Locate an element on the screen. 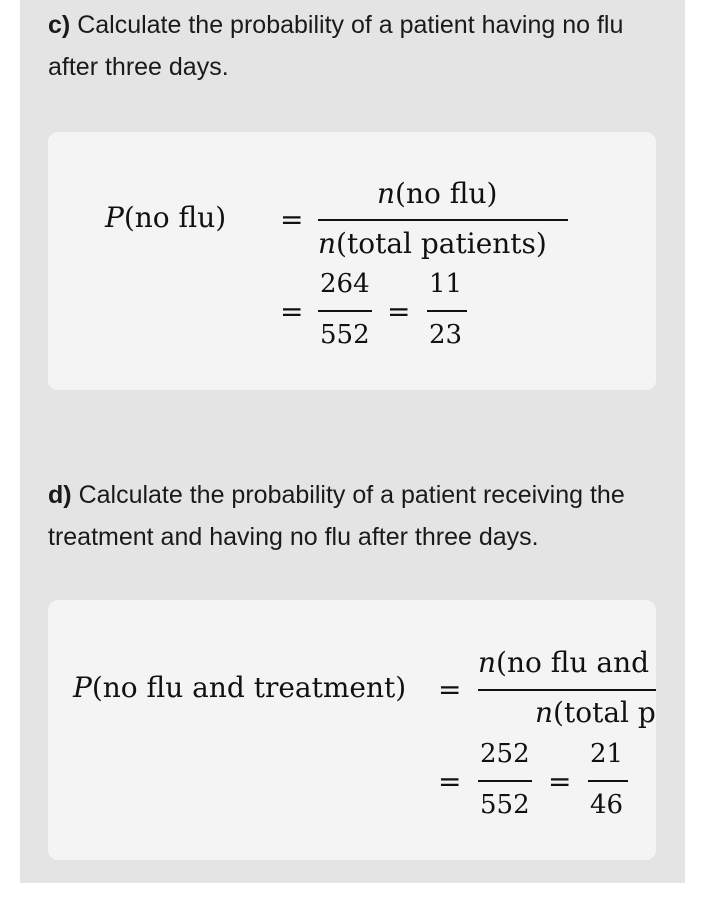 This screenshot has height=910, width=711. numerator-d: n(no flu and t is located at coordinates (567, 662).